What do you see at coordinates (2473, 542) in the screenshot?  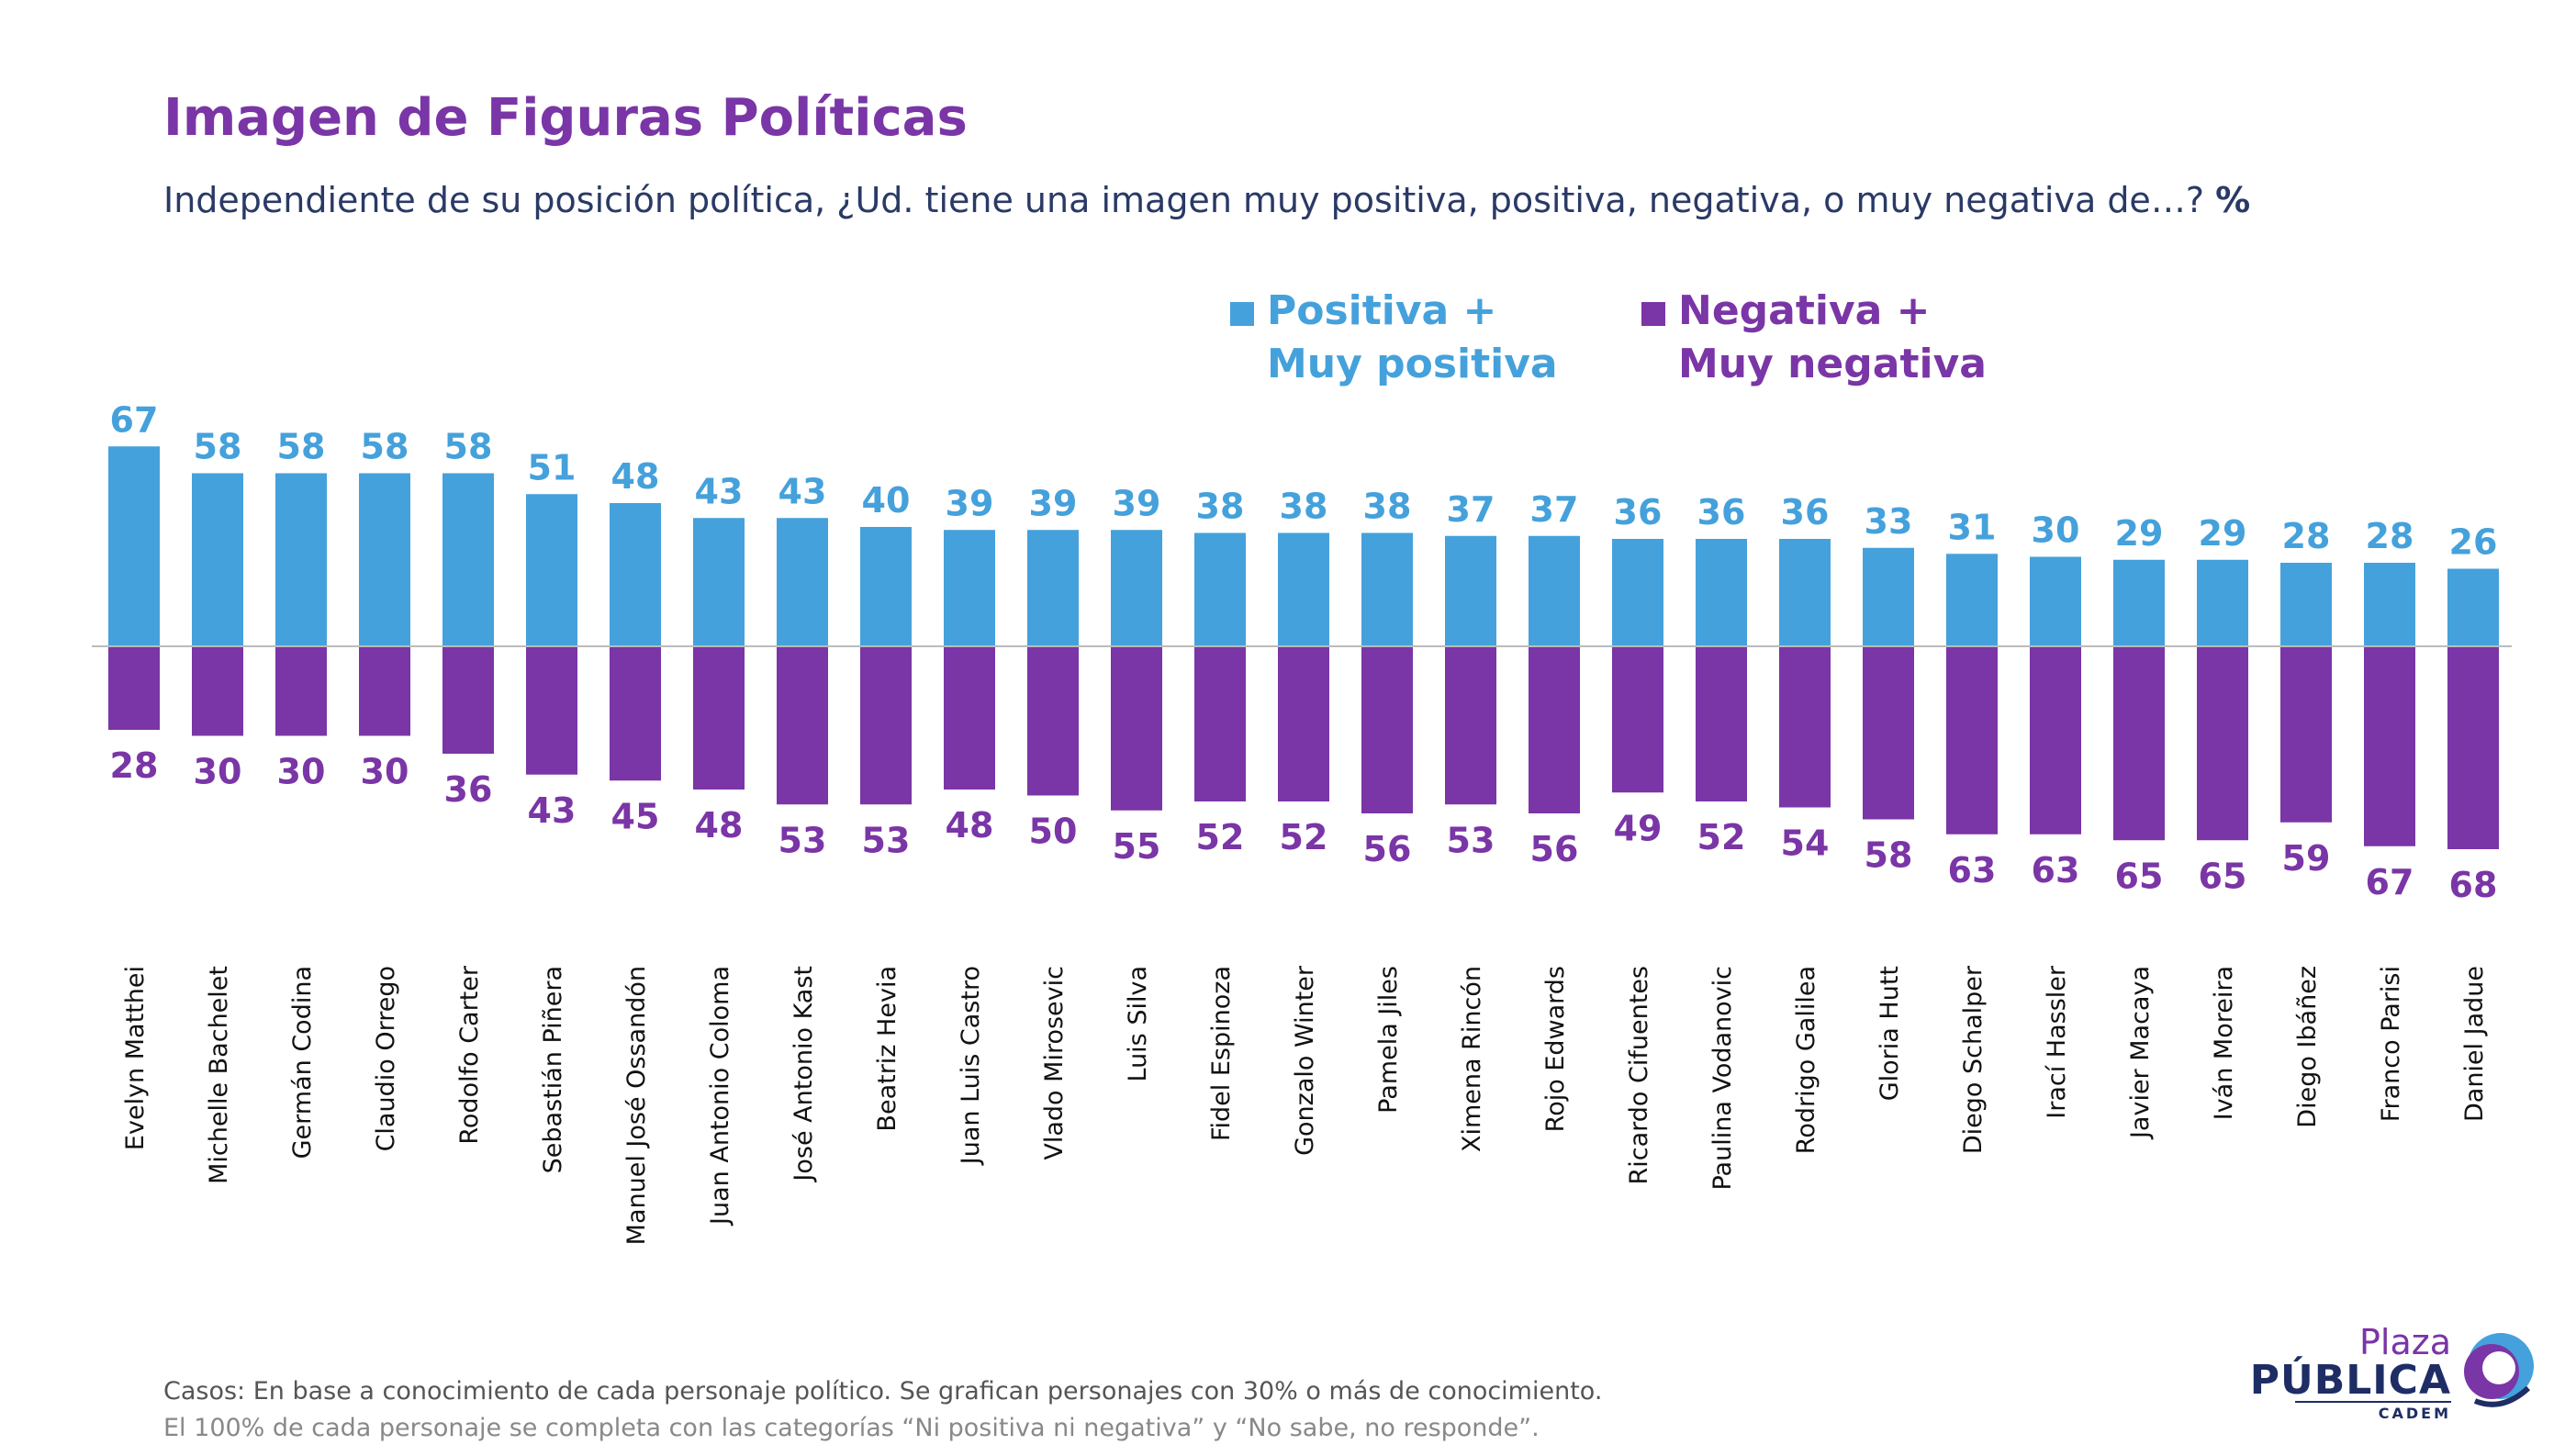 I see `data-label-positive: 26` at bounding box center [2473, 542].